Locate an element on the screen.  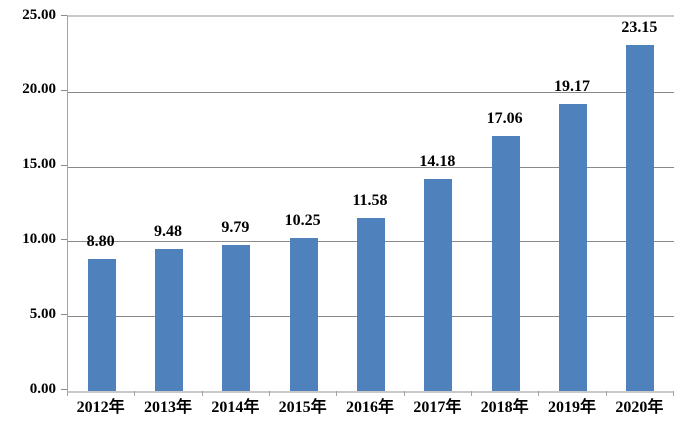
x-axis-category-label: 2012年 is located at coordinates (100, 407).